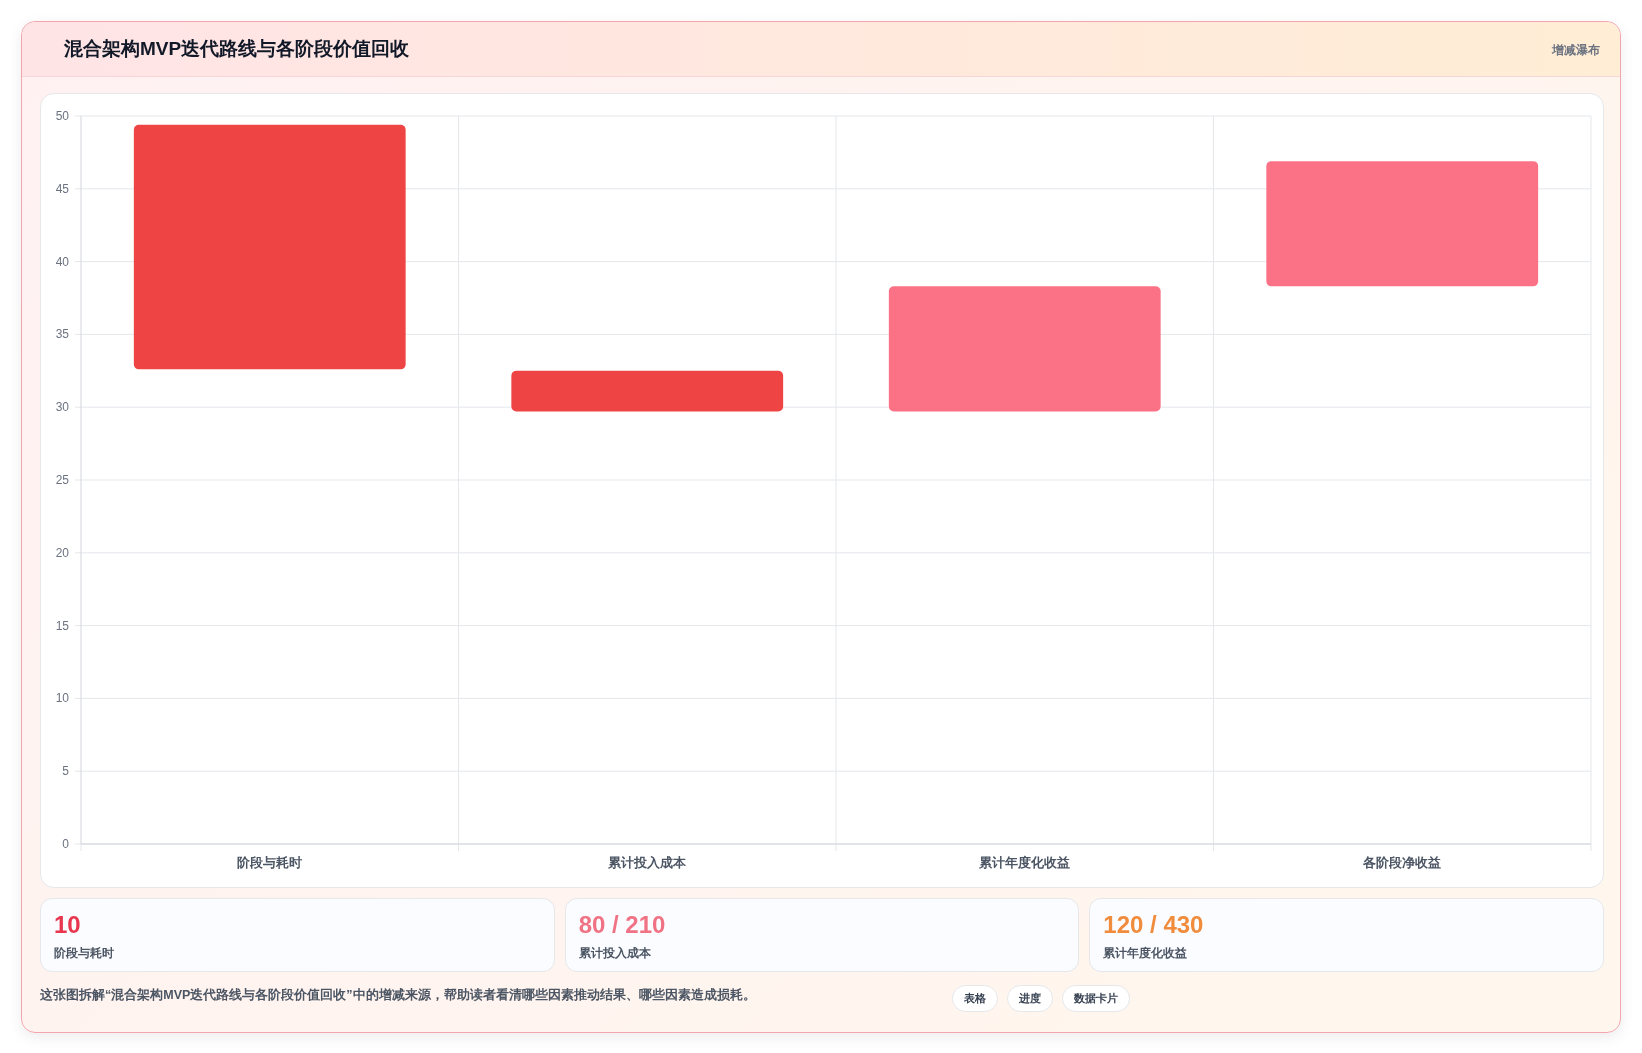  What do you see at coordinates (62, 116) in the screenshot?
I see `y-tick-label: 50` at bounding box center [62, 116].